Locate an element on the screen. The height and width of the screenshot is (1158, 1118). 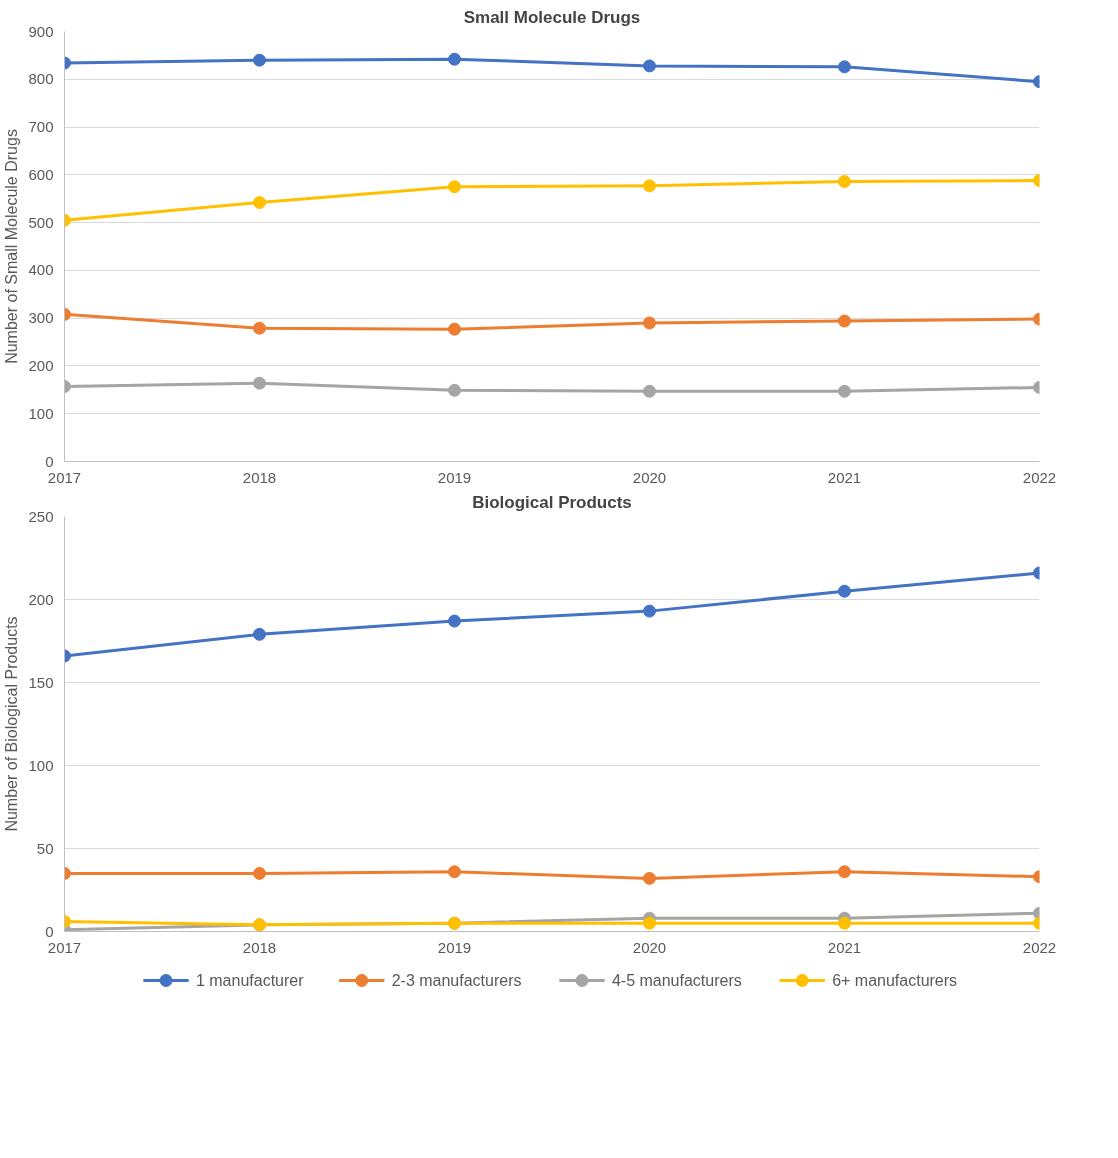
y-axis-title: Number of Small Molecule Drugs is located at coordinates (12, 246).